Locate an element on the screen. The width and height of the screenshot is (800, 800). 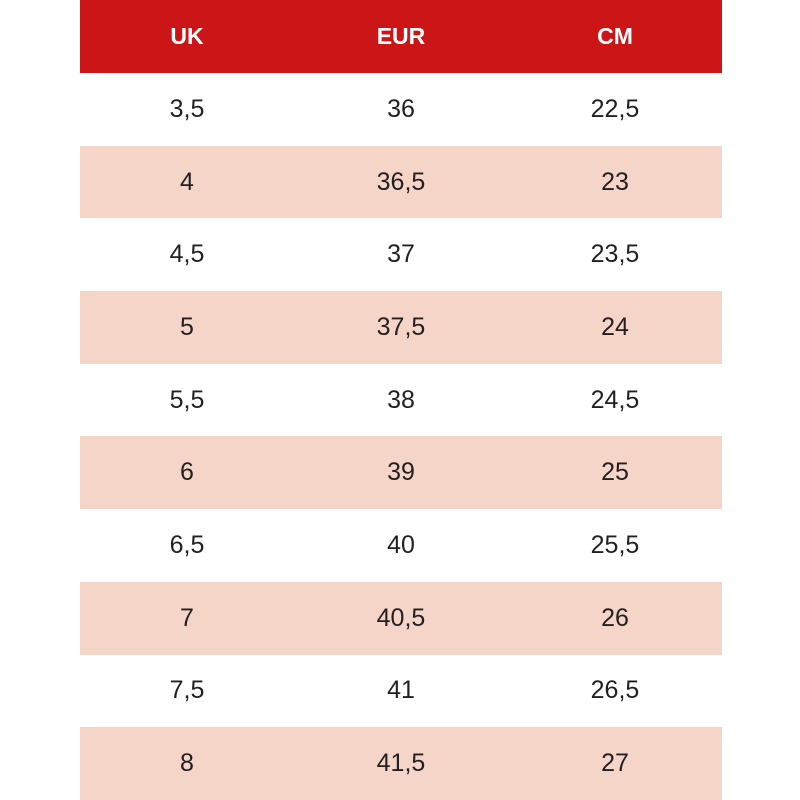
table-cell: 36,5 is located at coordinates (401, 181).